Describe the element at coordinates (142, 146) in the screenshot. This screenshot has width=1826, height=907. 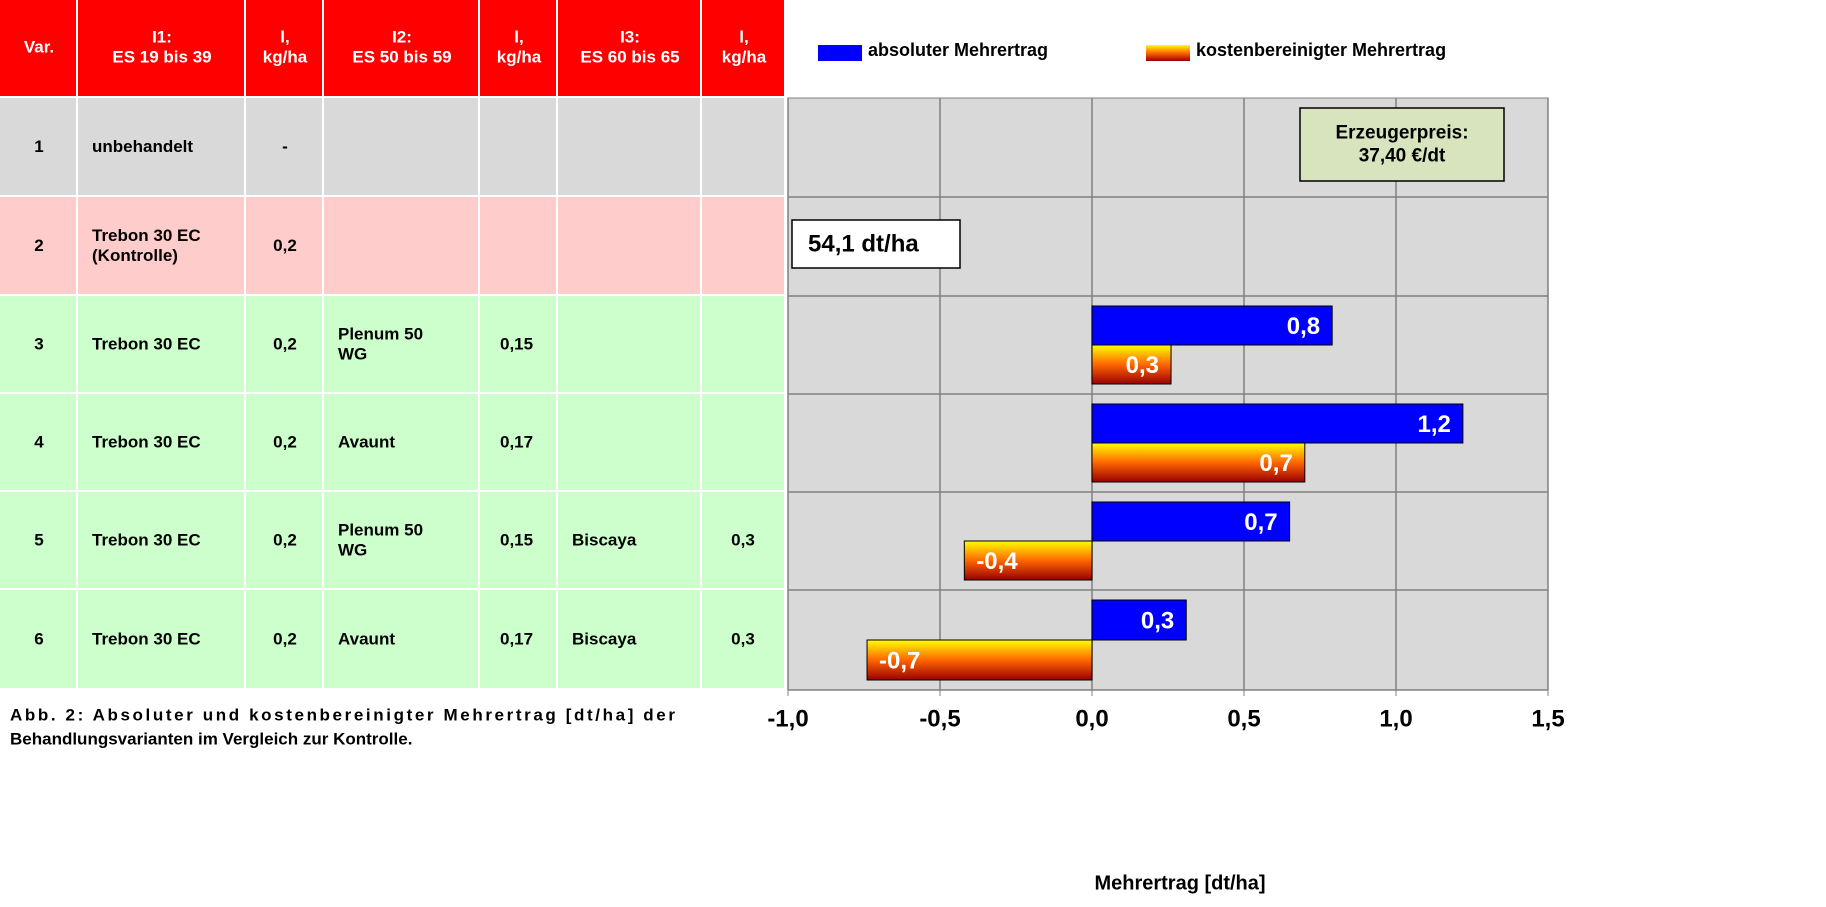
I see `cell-text: unbehandelt` at that location.